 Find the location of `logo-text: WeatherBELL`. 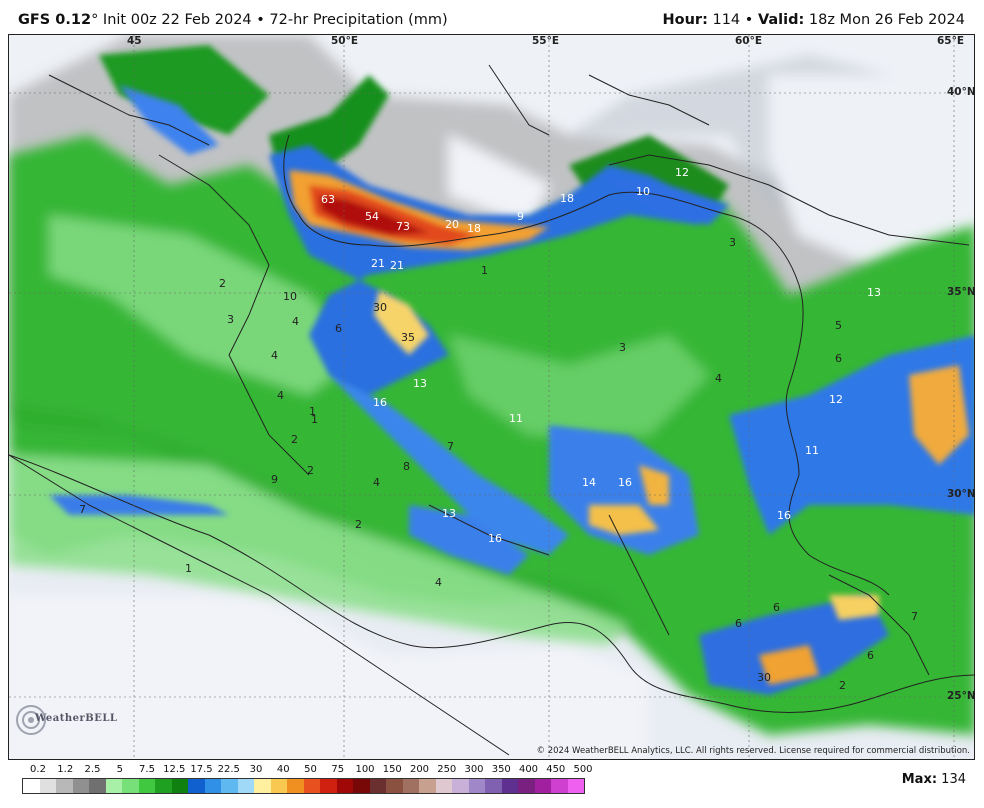

logo-text: WeatherBELL is located at coordinates (76, 718).